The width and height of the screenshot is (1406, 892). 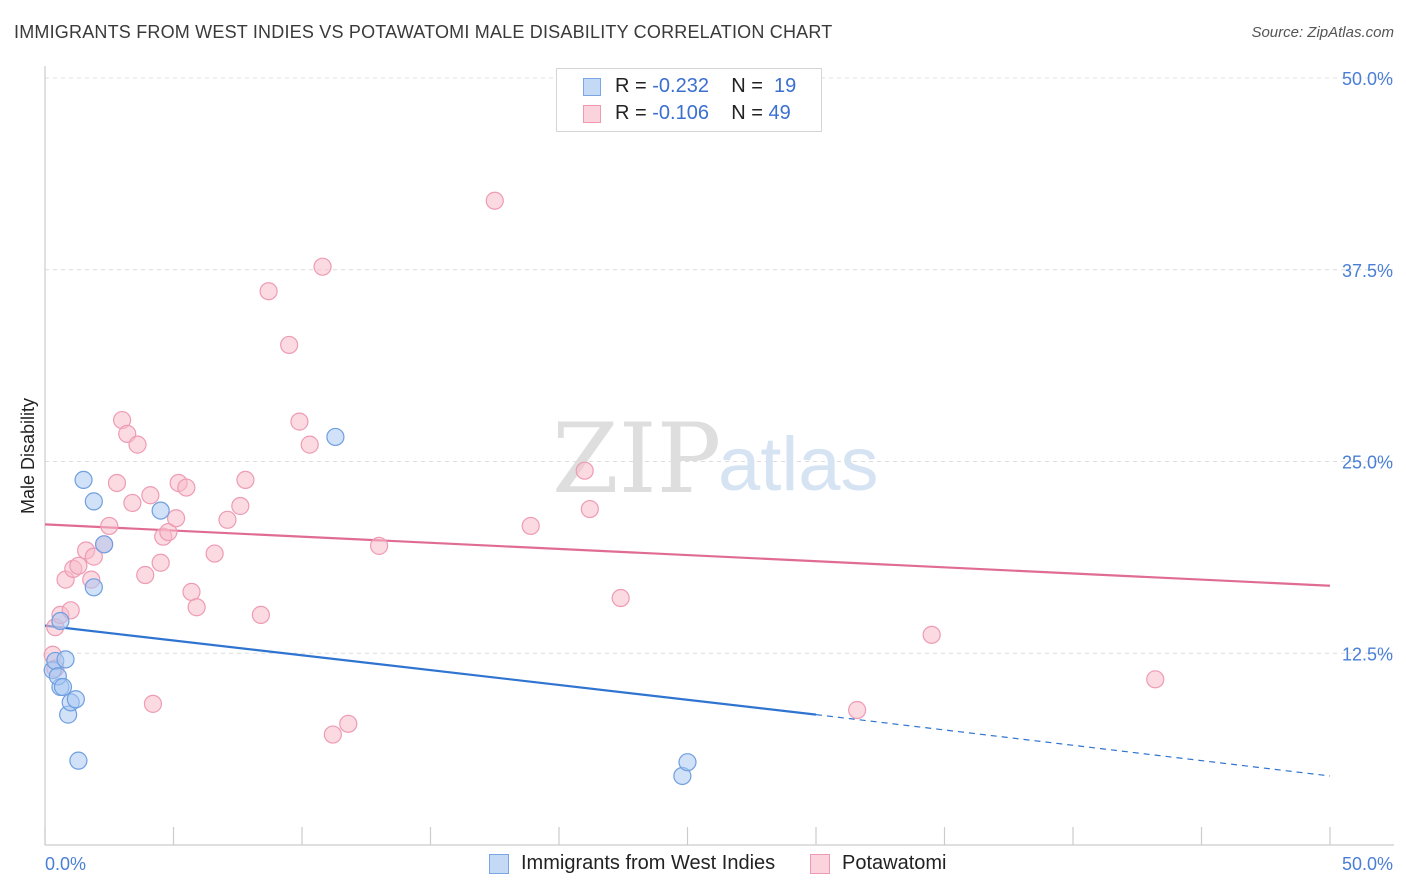 What do you see at coordinates (65, 864) in the screenshot?
I see `x-tick-label-0: 0.0%` at bounding box center [65, 864].